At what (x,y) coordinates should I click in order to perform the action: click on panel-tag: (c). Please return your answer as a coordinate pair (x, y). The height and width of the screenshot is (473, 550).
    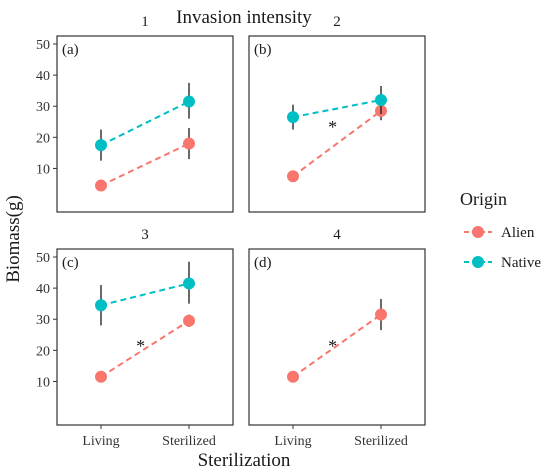
    Looking at the image, I should click on (70, 263).